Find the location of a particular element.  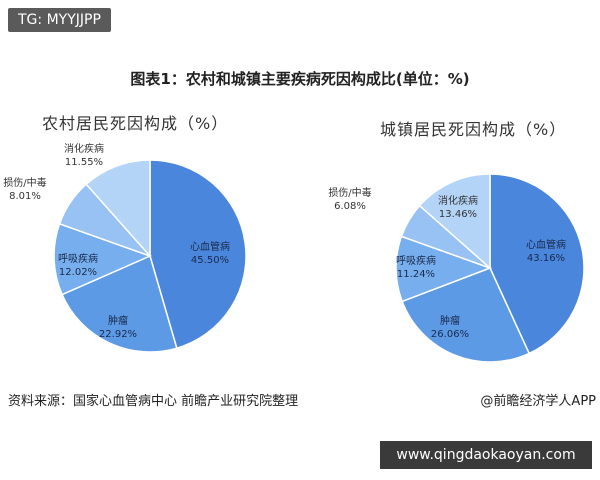

urban-value-injury: 6.08% is located at coordinates (350, 206).